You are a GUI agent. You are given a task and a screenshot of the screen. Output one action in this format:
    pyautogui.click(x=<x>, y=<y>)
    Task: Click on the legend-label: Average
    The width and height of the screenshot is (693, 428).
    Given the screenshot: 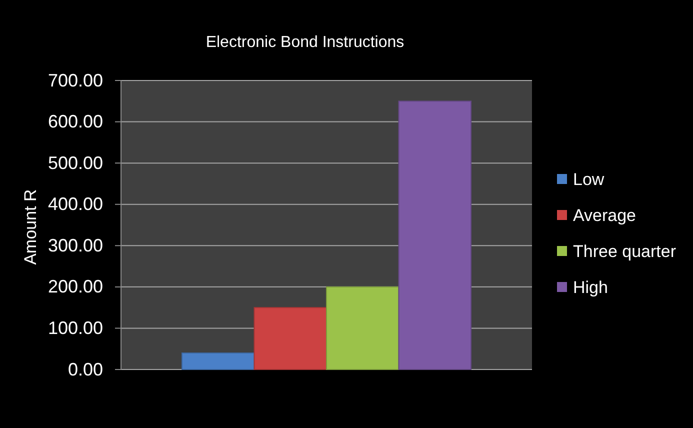 What is the action you would take?
    pyautogui.click(x=604, y=215)
    